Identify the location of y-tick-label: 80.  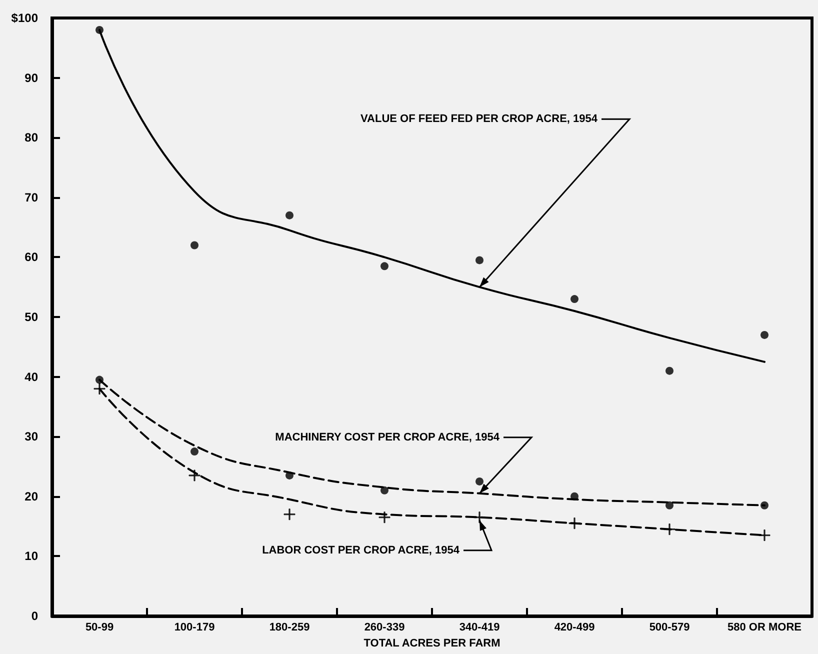
(31, 137).